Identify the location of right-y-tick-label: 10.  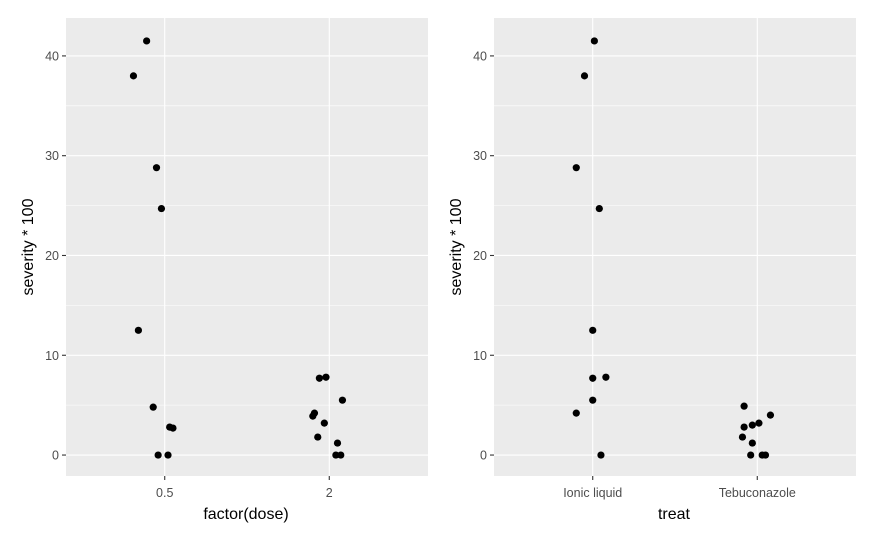
(480, 356).